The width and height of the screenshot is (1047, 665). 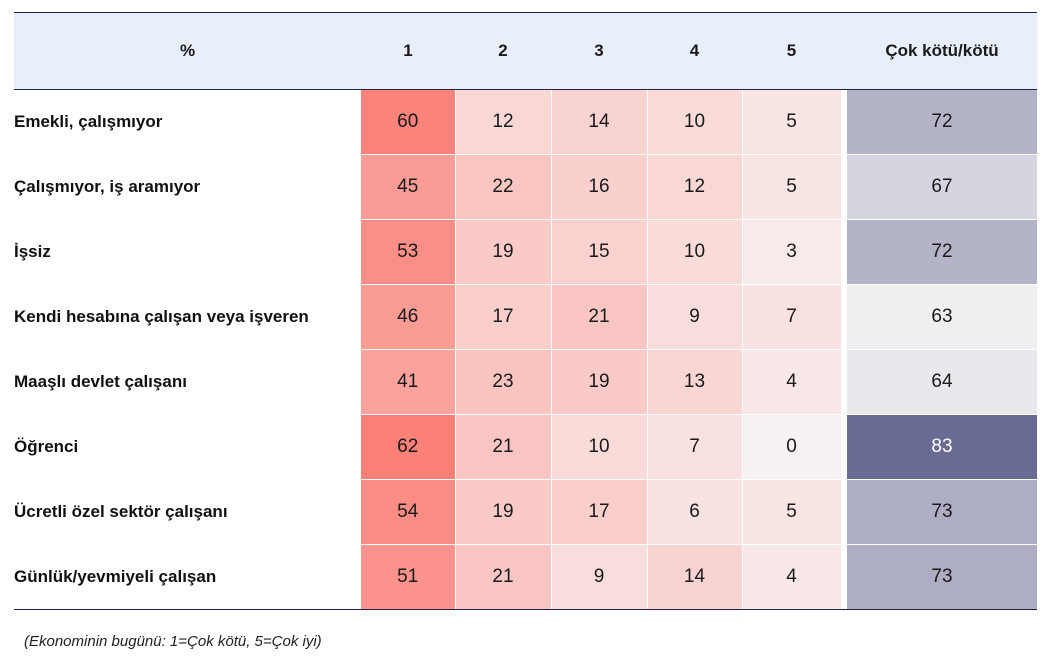 I want to click on table-row: Maaşlı devlet çalışanı 41 23 19 13 4 64, so click(x=525, y=382).